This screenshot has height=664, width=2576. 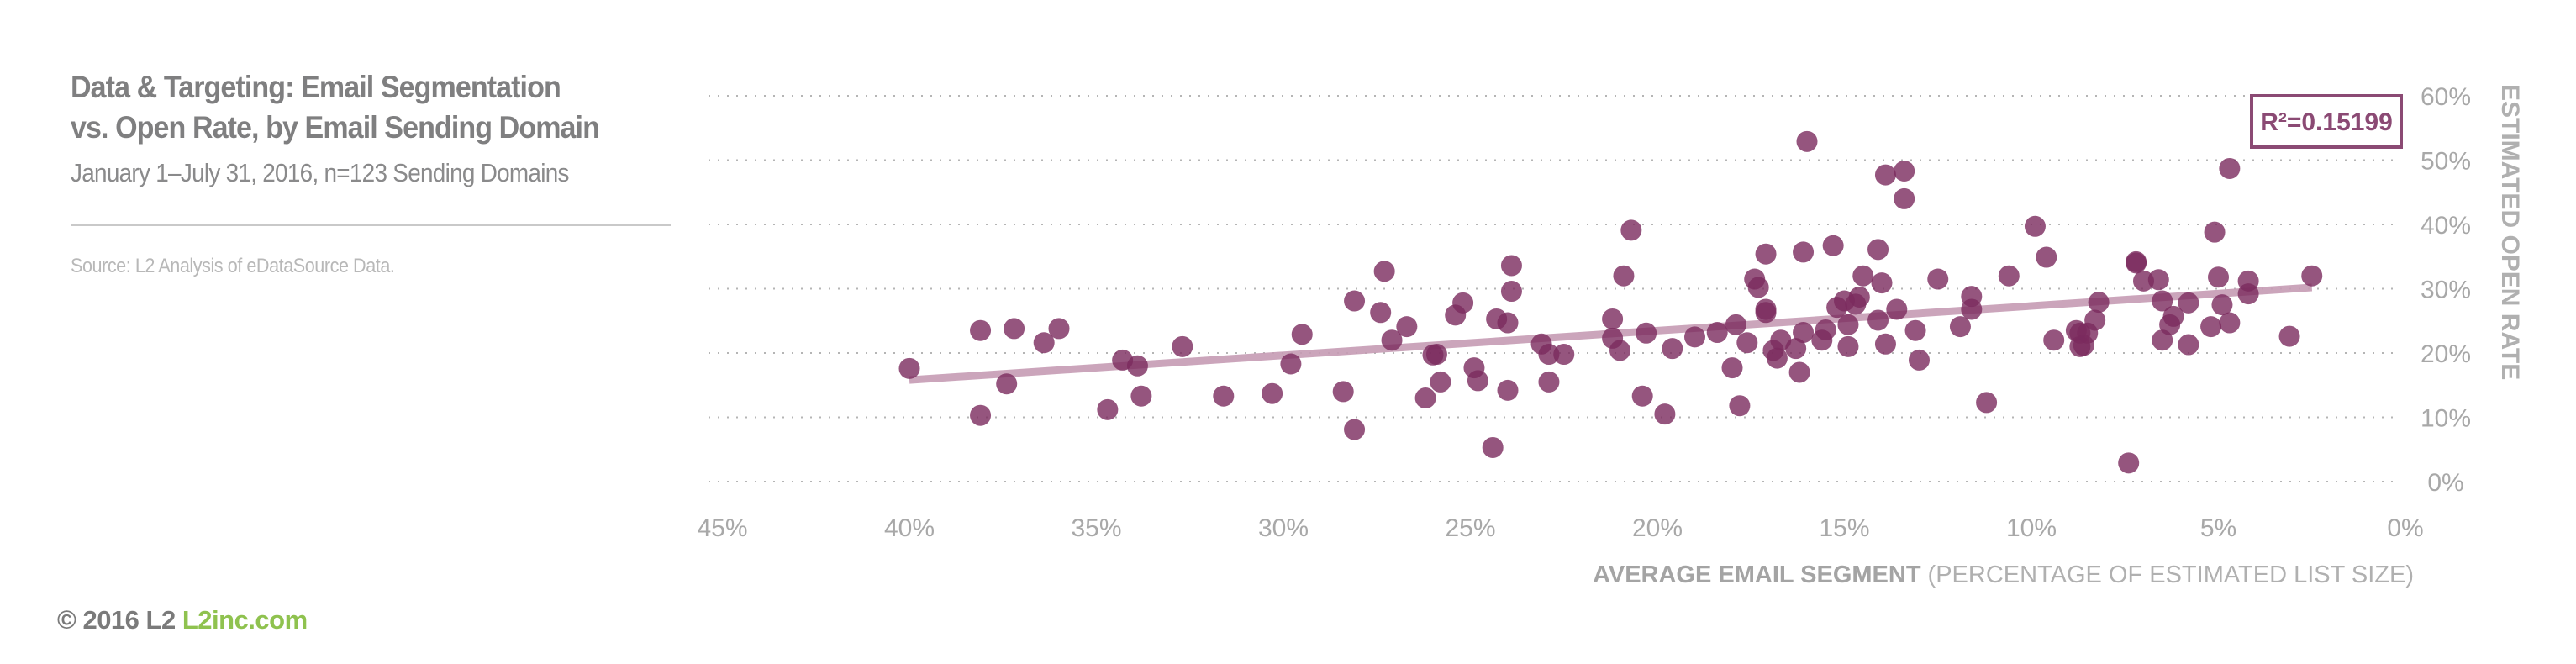 I want to click on r2-value: R²=0.15199, so click(x=2326, y=122).